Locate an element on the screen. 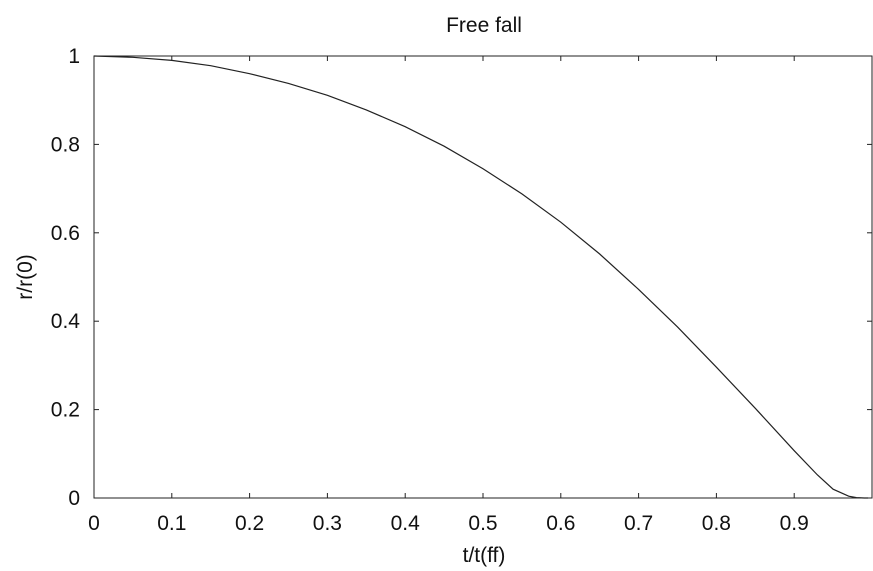  y-tick-label: 0.6 is located at coordinates (65, 233).